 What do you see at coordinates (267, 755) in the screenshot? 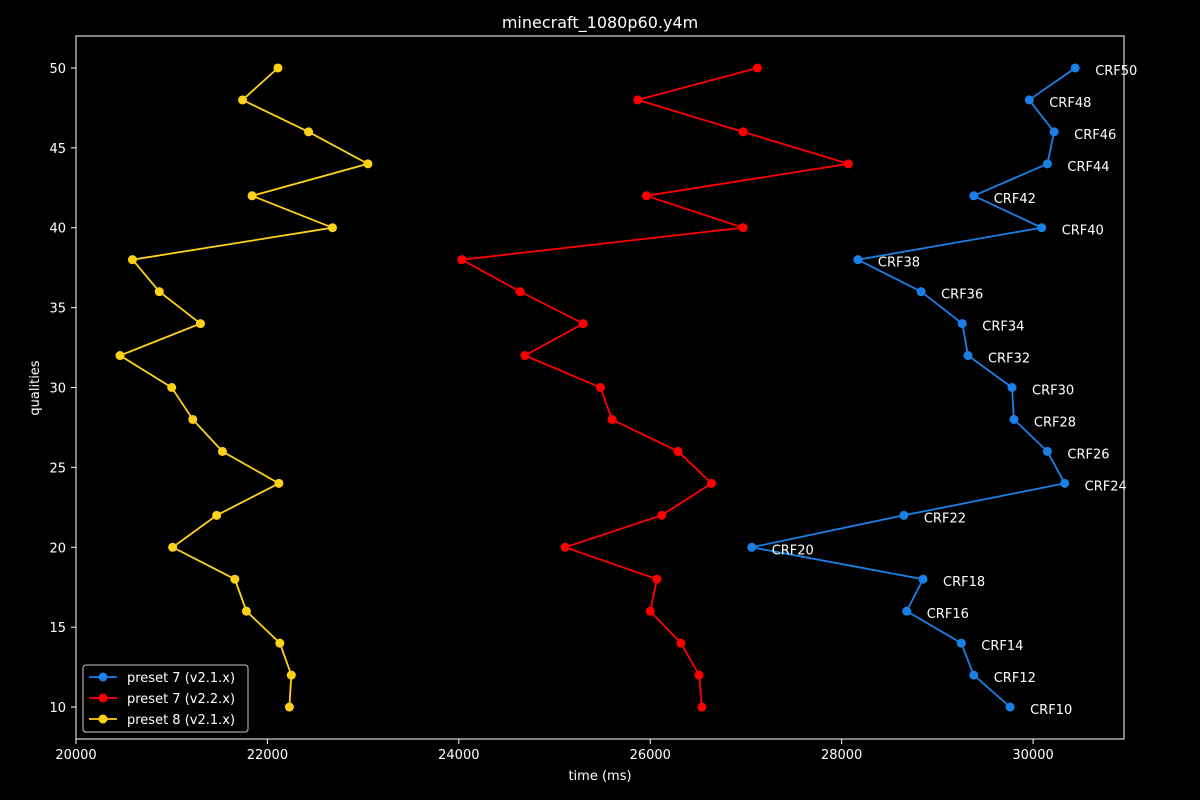
I see `x-tick-label: 22000` at bounding box center [267, 755].